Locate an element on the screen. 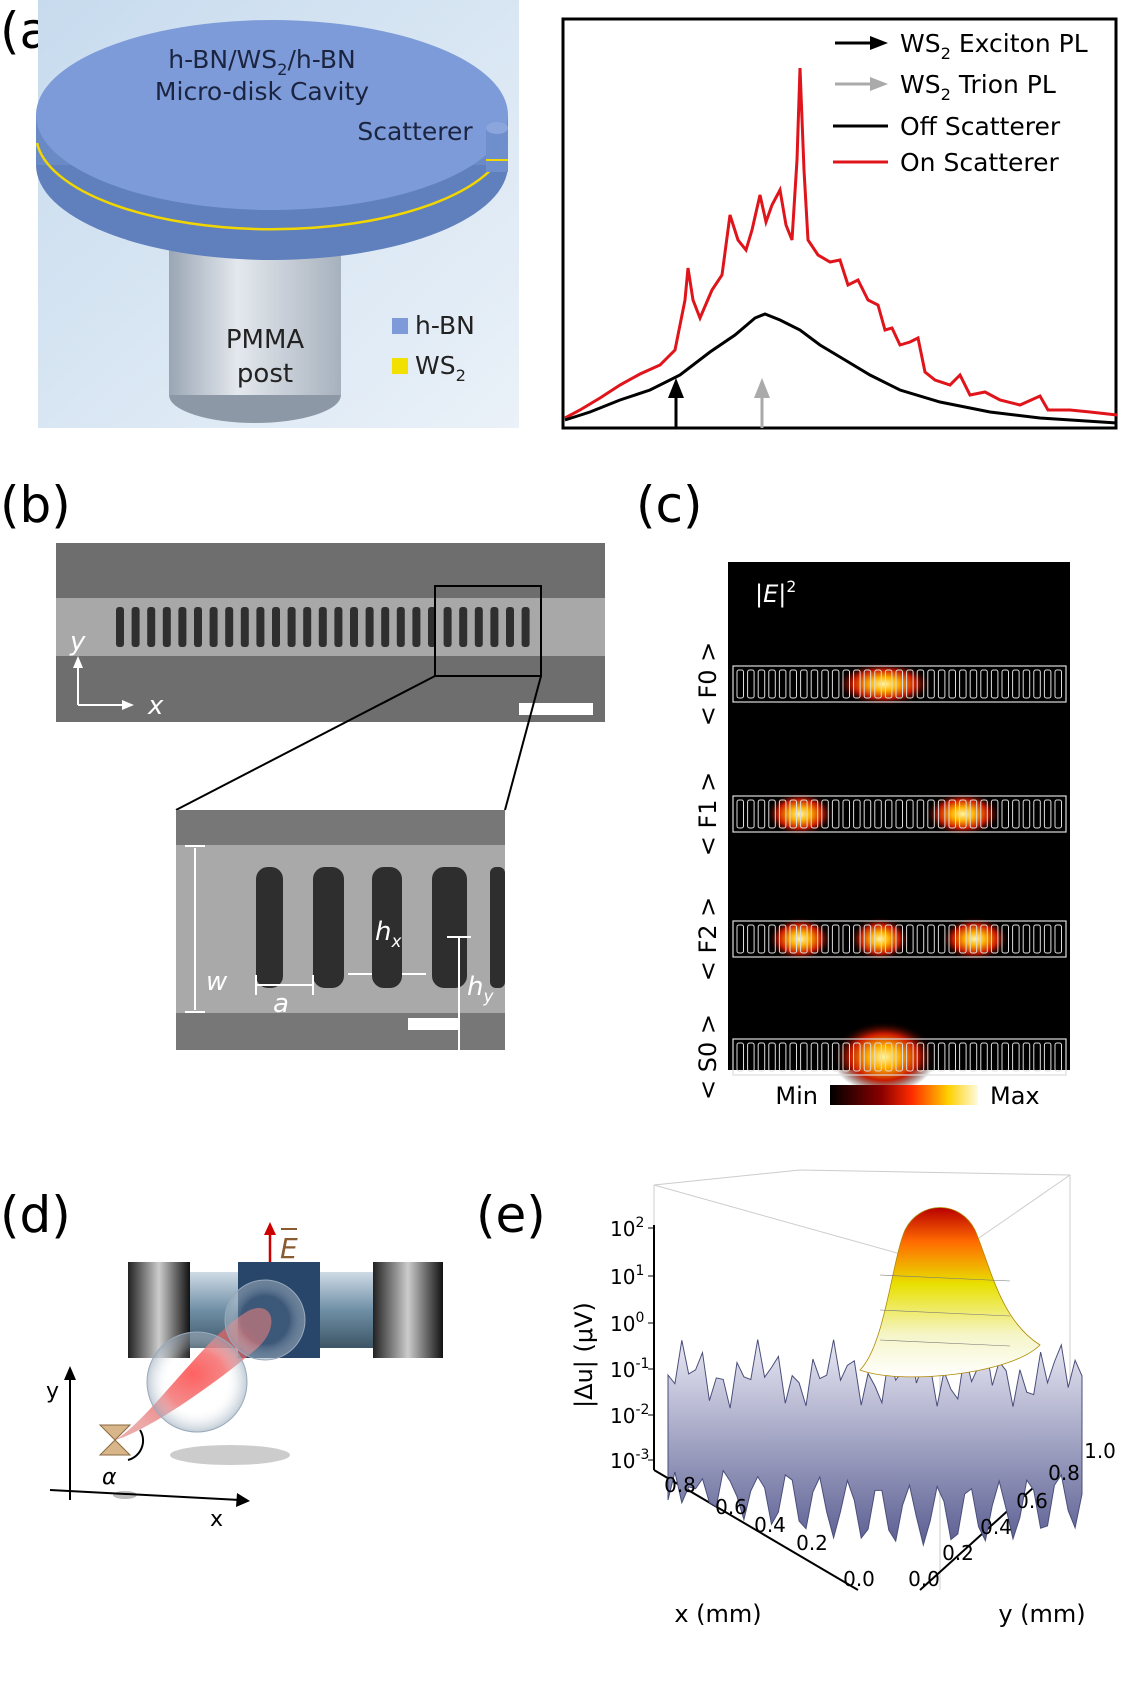 The height and width of the screenshot is (1696, 1125). legend-swatch is located at coordinates (400, 366).